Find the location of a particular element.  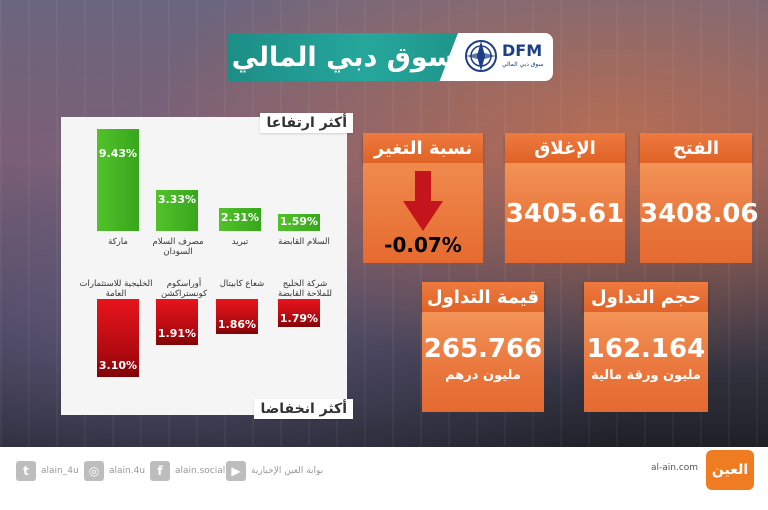

turnover-card: 265.766 مليون درهم is located at coordinates (483, 362).